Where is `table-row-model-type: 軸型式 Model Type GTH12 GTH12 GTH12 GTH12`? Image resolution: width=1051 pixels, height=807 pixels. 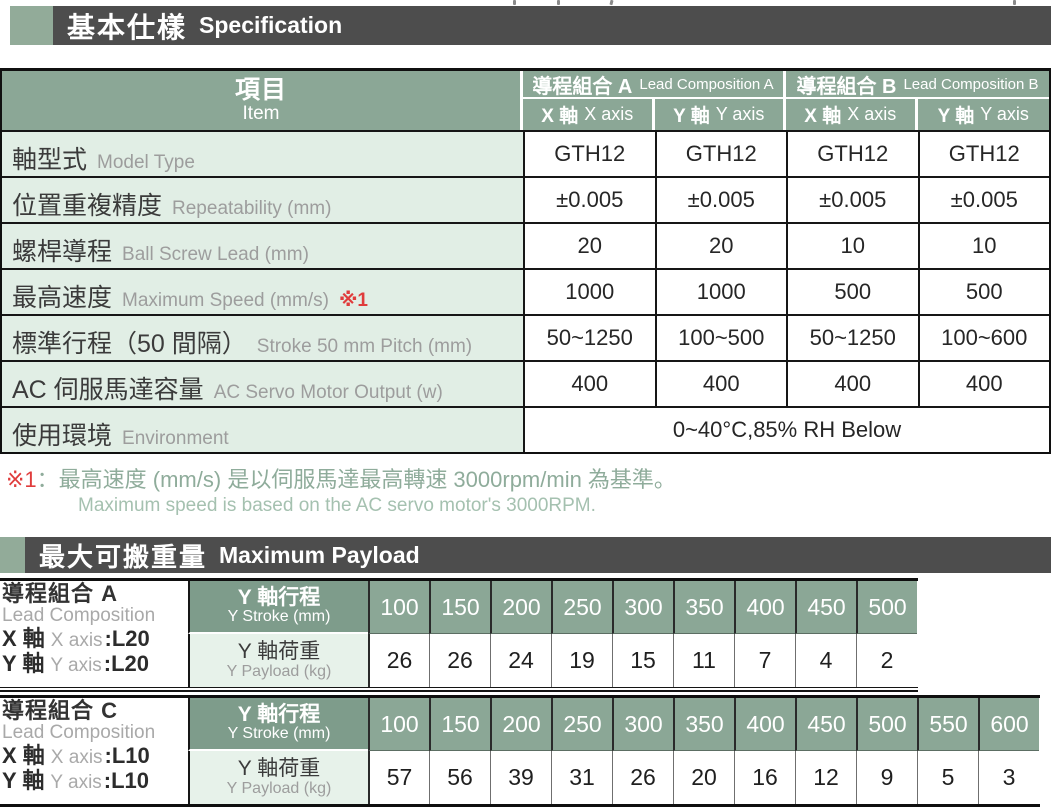 table-row-model-type: 軸型式 Model Type GTH12 GTH12 GTH12 GTH12 is located at coordinates (525, 153).